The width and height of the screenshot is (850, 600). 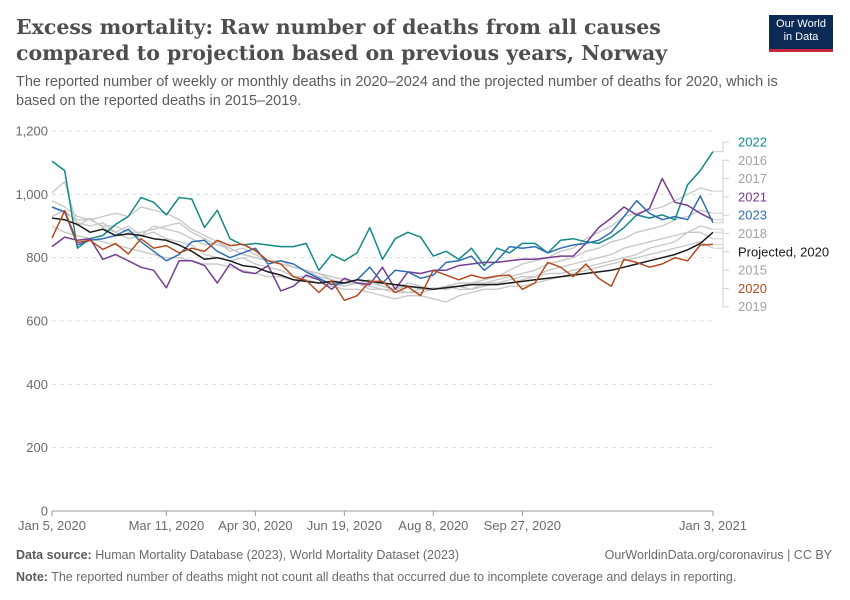 I want to click on x-tick-label: Aug 8, 2020, so click(x=433, y=525).